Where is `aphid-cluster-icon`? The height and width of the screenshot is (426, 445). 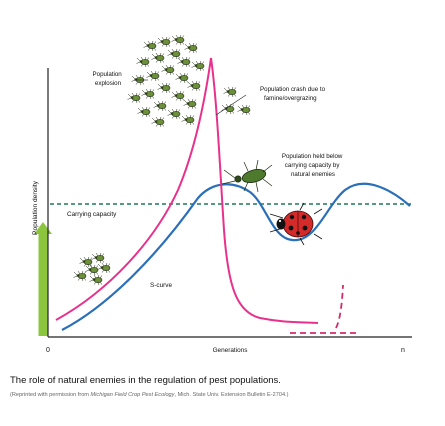
aphid-cluster-icon is located at coordinates (166, 81).